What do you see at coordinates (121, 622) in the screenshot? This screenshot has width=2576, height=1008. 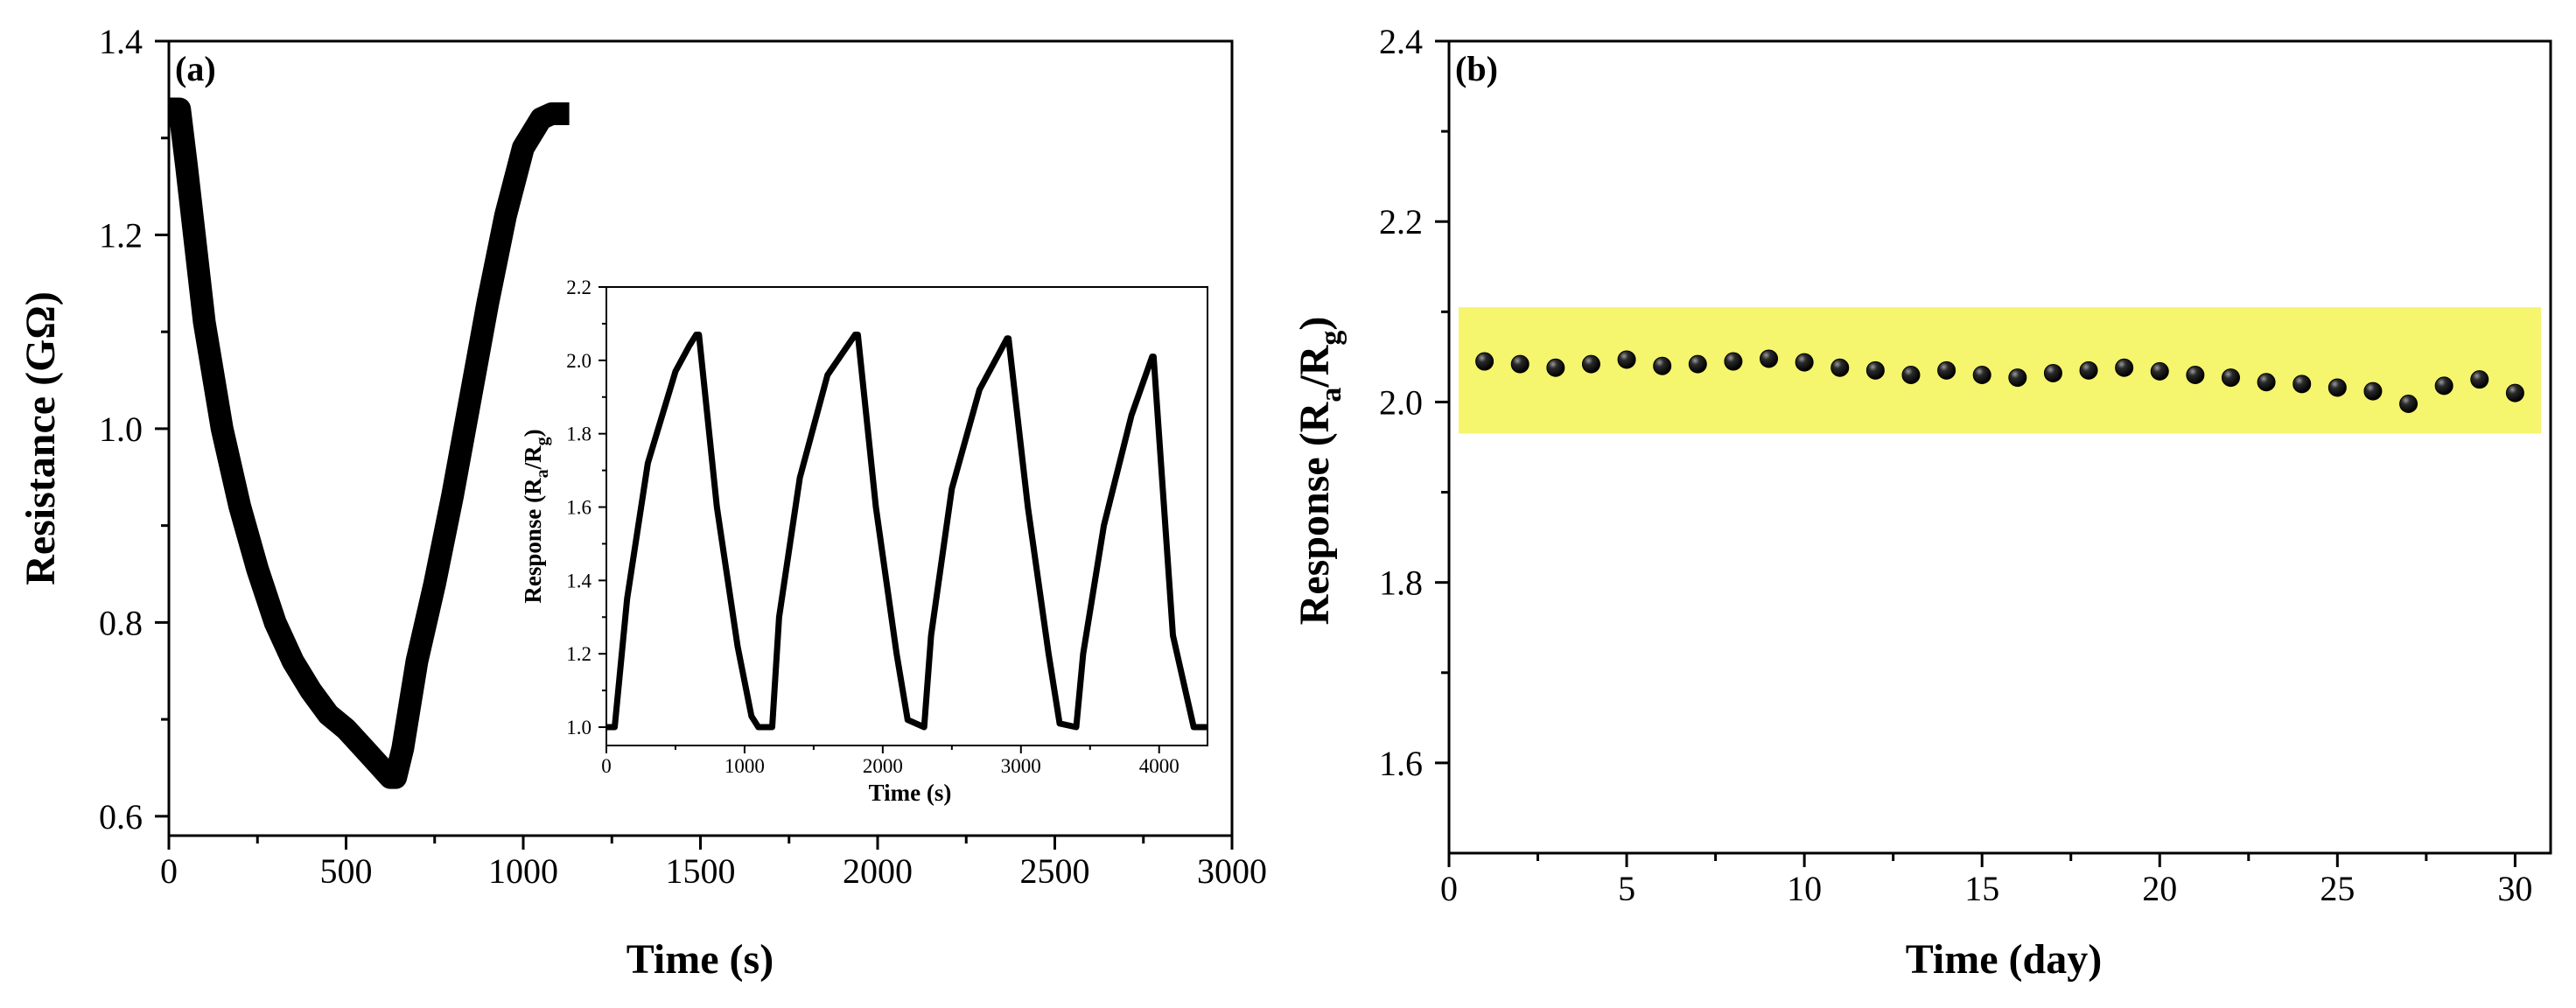 I see `y-tick-label: 0.8` at bounding box center [121, 622].